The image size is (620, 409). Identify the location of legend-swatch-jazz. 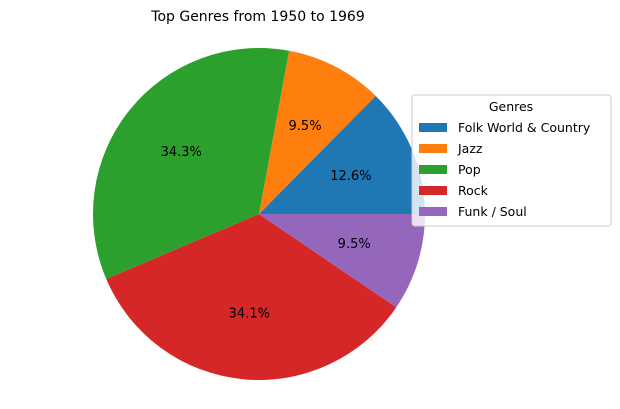
(433, 148).